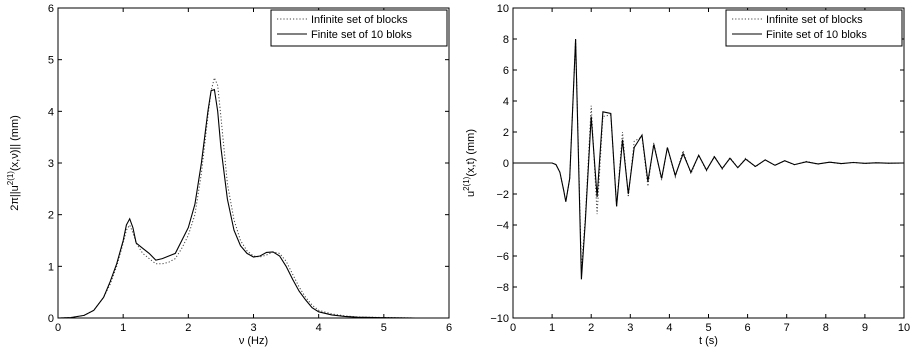 The height and width of the screenshot is (358, 915). What do you see at coordinates (471, 194) in the screenshot?
I see `y-axis-label-main: u` at bounding box center [471, 194].